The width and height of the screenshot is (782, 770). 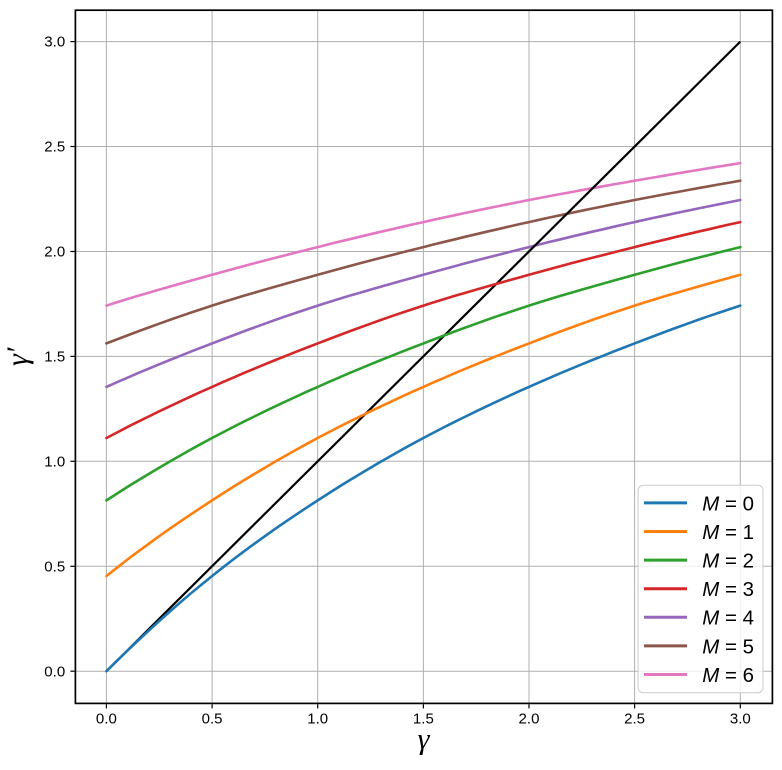 What do you see at coordinates (728, 590) in the screenshot?
I see `svg-text: M = 3` at bounding box center [728, 590].